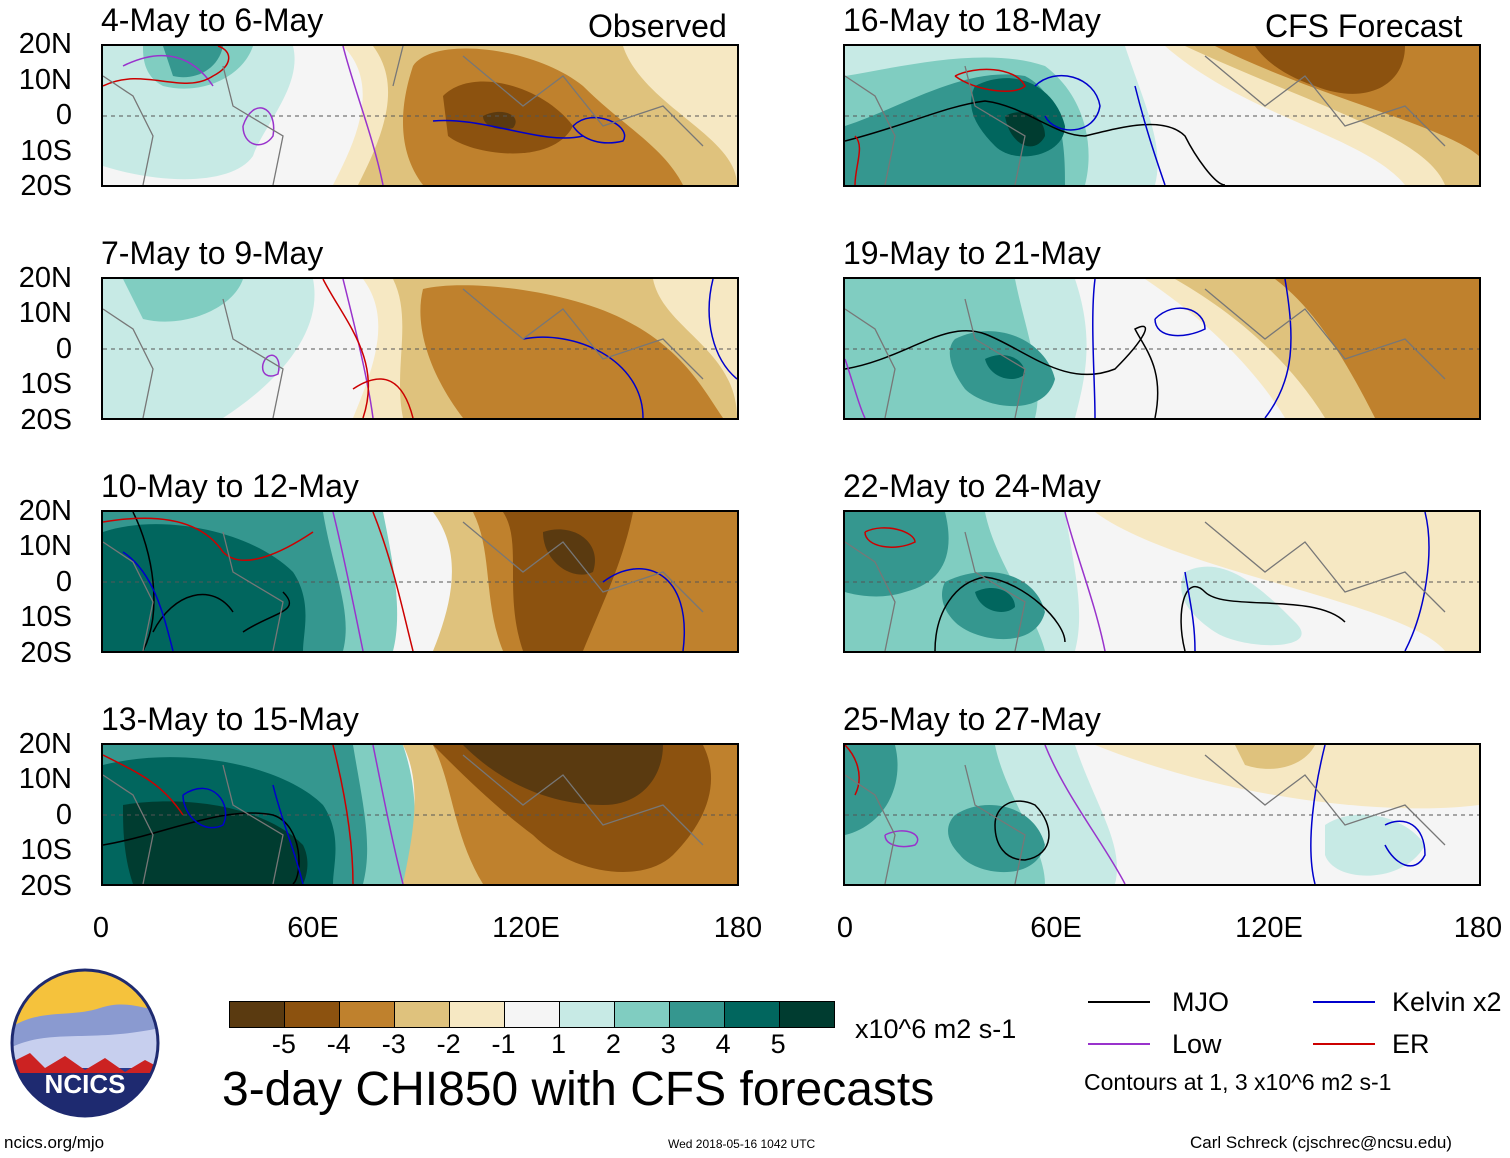 Image resolution: width=1510 pixels, height=1158 pixels. What do you see at coordinates (230, 719) in the screenshot?
I see `panel-title-observed-4: 13-May to 15-May` at bounding box center [230, 719].